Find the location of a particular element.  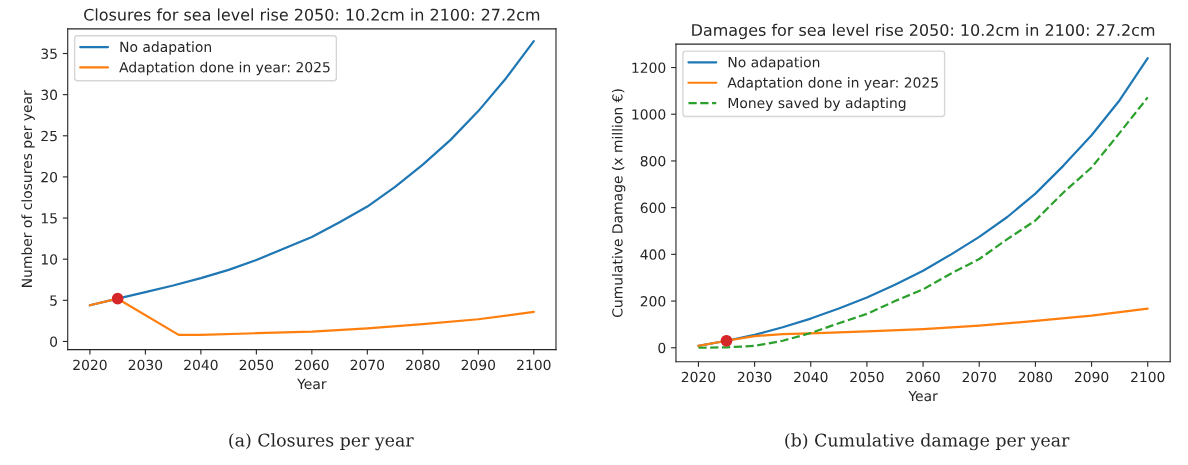

legend-label: Money saved by adapting is located at coordinates (817, 104).